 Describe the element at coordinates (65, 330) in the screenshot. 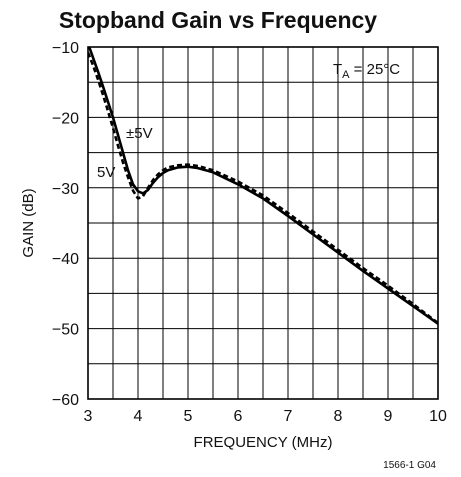

I see `y-tick-label: −50` at that location.